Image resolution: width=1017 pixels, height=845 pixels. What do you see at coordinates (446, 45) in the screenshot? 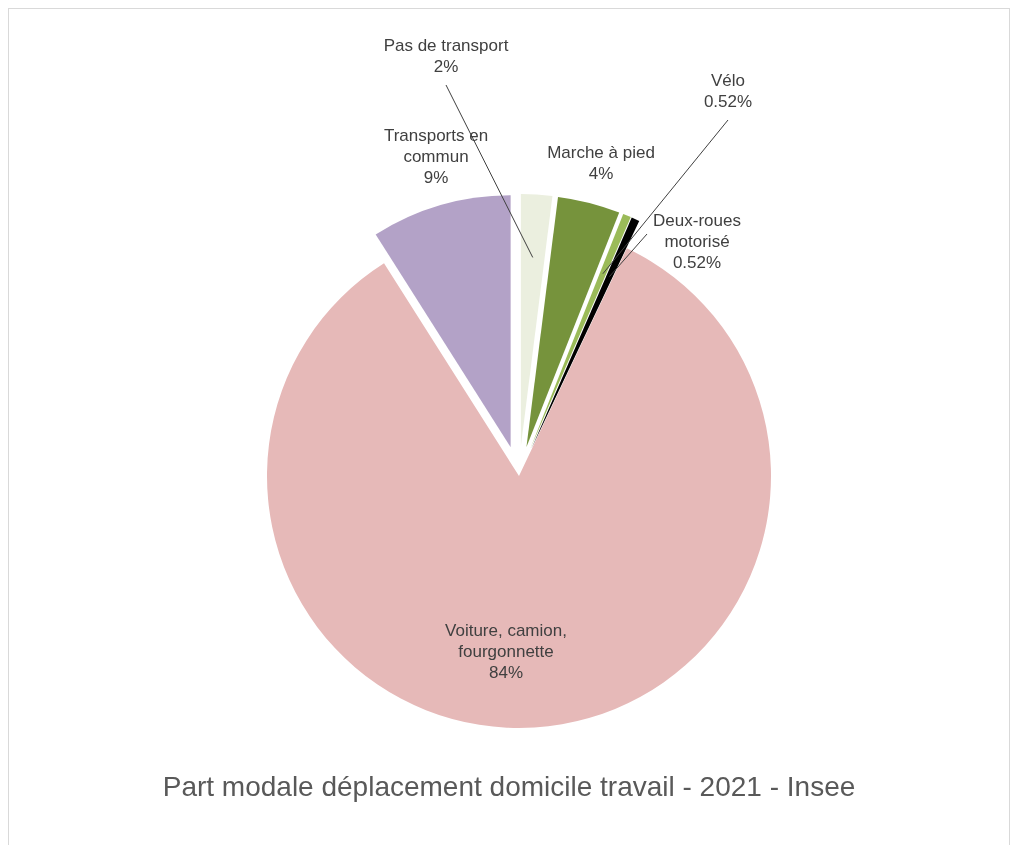
I see `slice-label: Pas de transport` at bounding box center [446, 45].